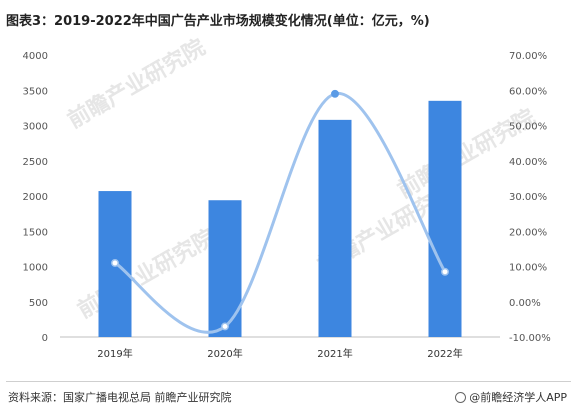 The image size is (577, 415). Describe the element at coordinates (35, 232) in the screenshot. I see `left-tick-label: 1500` at that location.